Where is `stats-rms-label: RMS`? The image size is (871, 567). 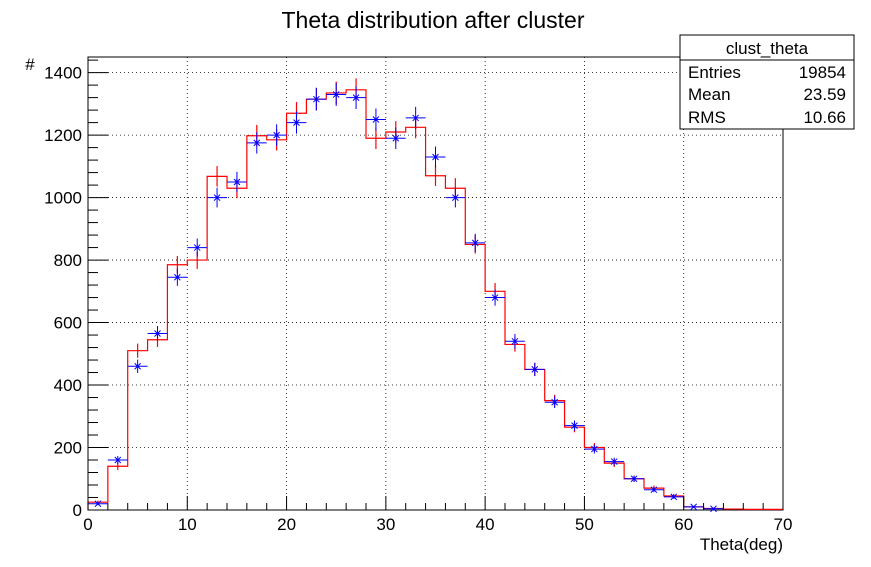 stats-rms-label: RMS is located at coordinates (707, 117).